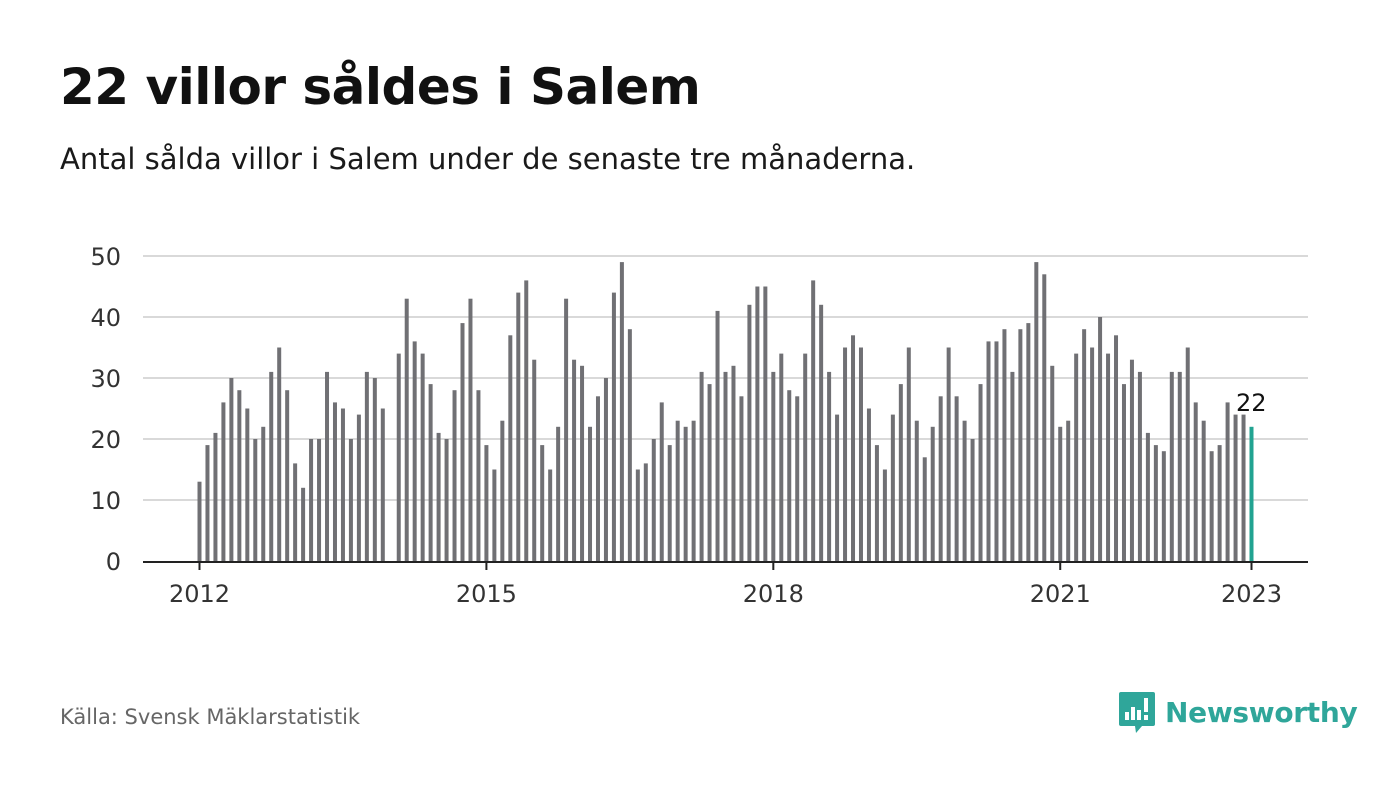 This screenshot has height=794, width=1400. I want to click on y-axis-labels: 0 10 20 30 40 50, so click(105, 409).